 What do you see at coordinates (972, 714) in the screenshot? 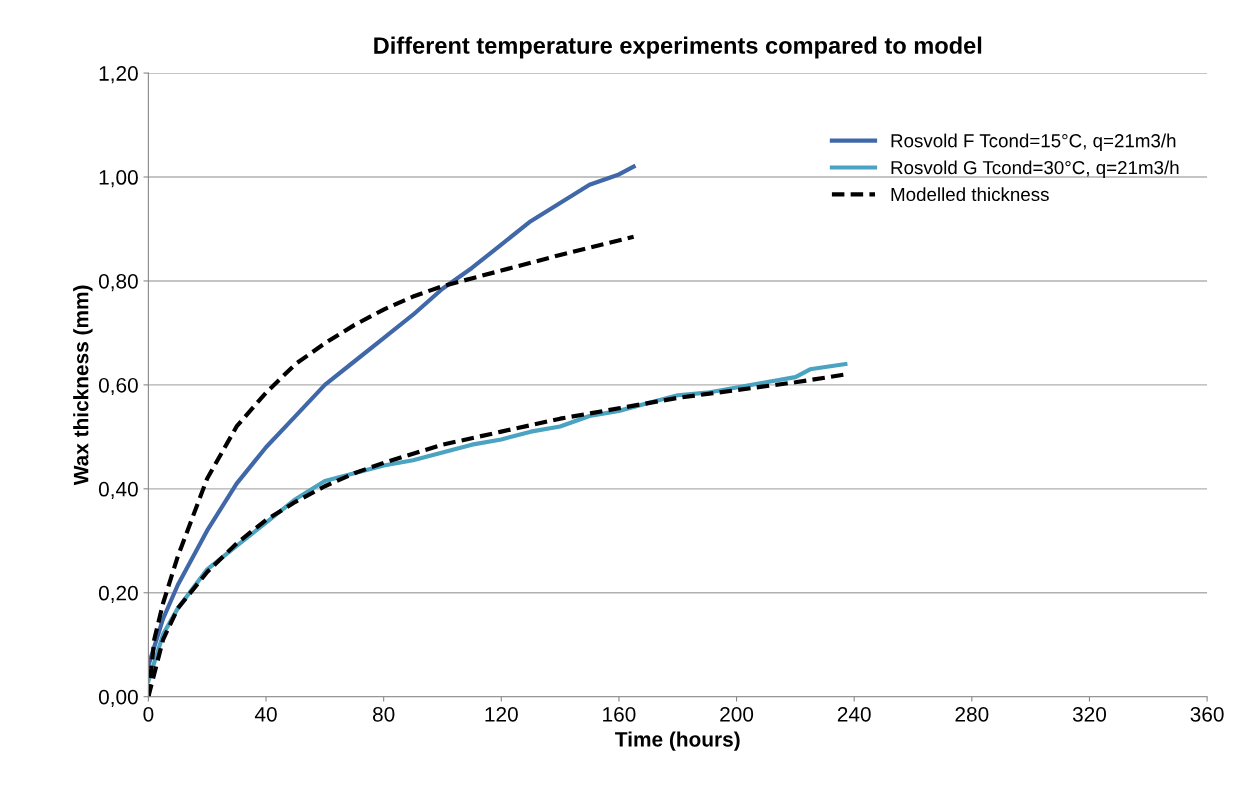
I see `x-tick-label: 280` at bounding box center [972, 714].